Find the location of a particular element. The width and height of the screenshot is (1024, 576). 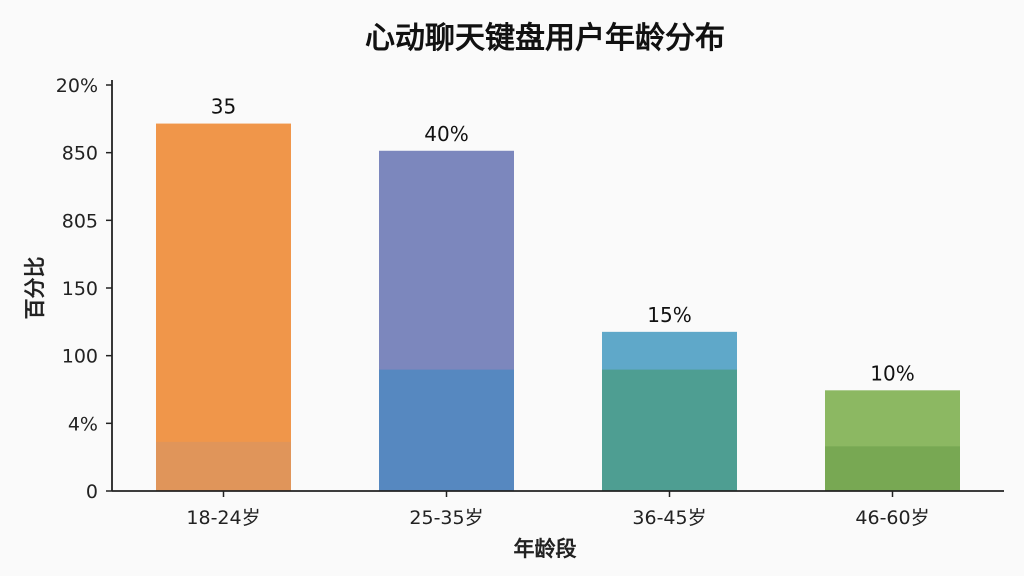

x-tick-label: 46-60岁 is located at coordinates (892, 518).